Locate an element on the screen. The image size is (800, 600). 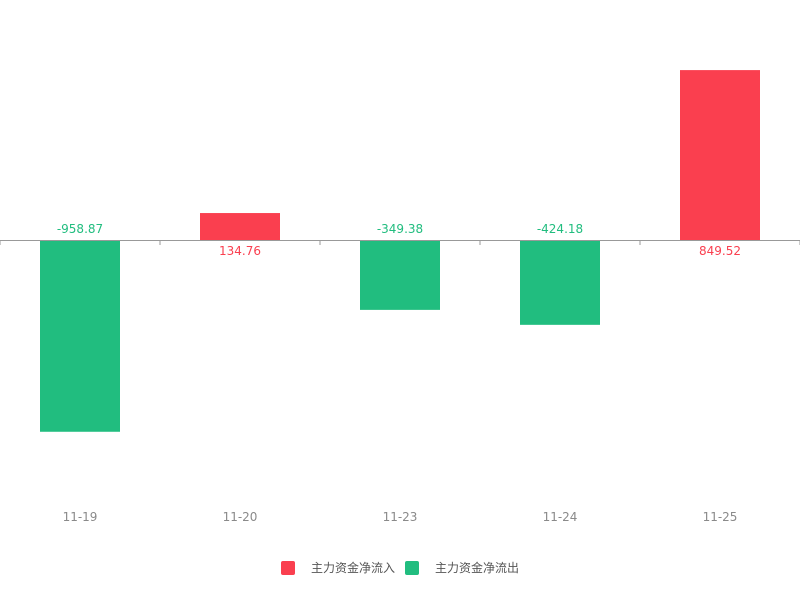
legend: 主力资金净流入 主力资金净流出 is located at coordinates (400, 567).